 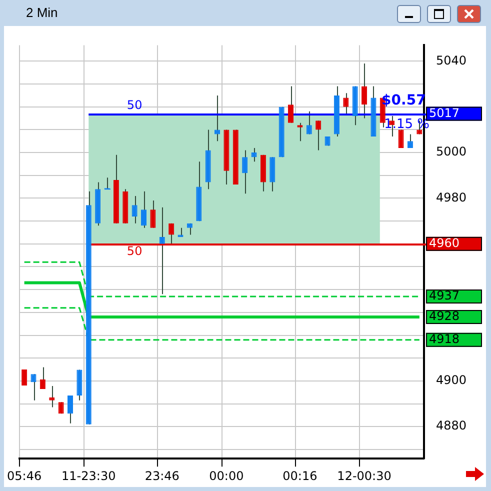 I want to click on data-label: 4937, so click(x=444, y=295).